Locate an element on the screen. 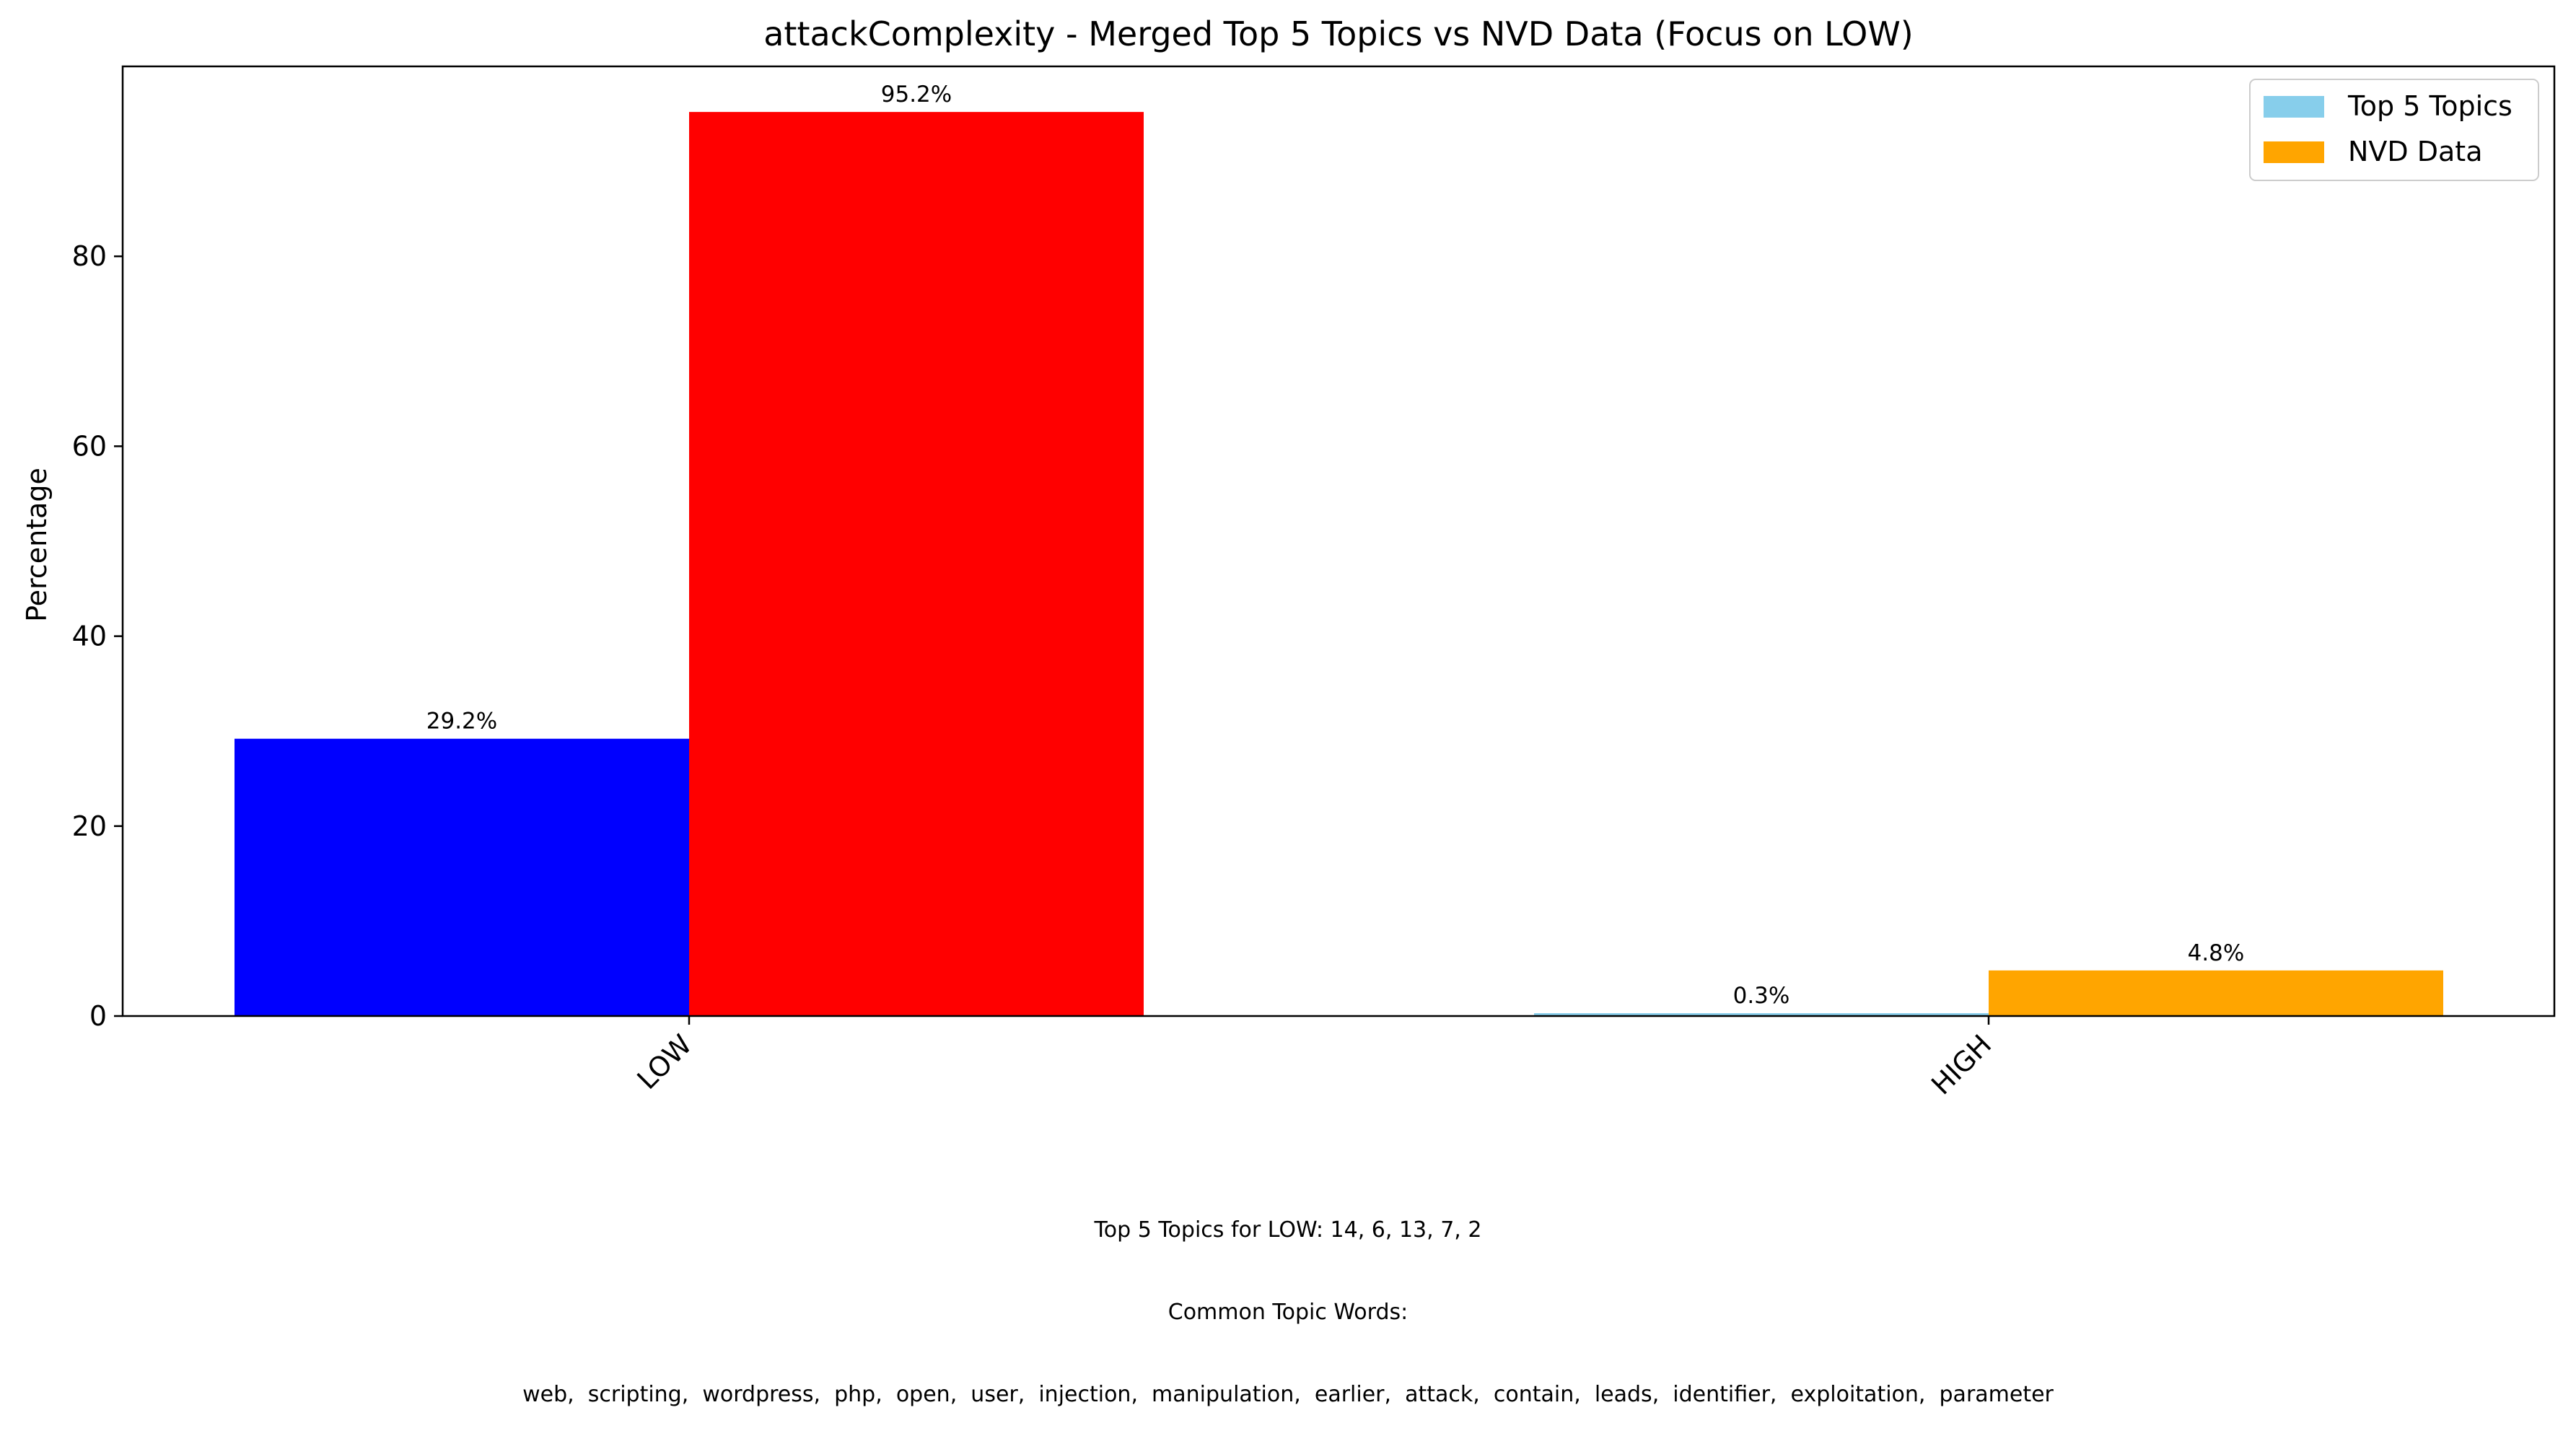  y-axis-label: Percentage is located at coordinates (37, 545).